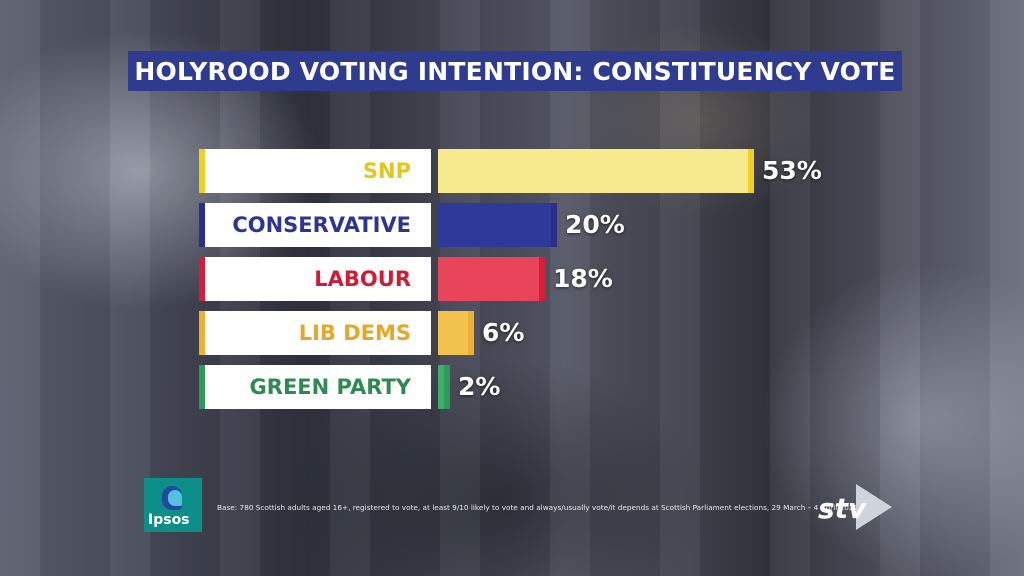  I want to click on category-label-text-4: GREEN PARTY, so click(330, 387).